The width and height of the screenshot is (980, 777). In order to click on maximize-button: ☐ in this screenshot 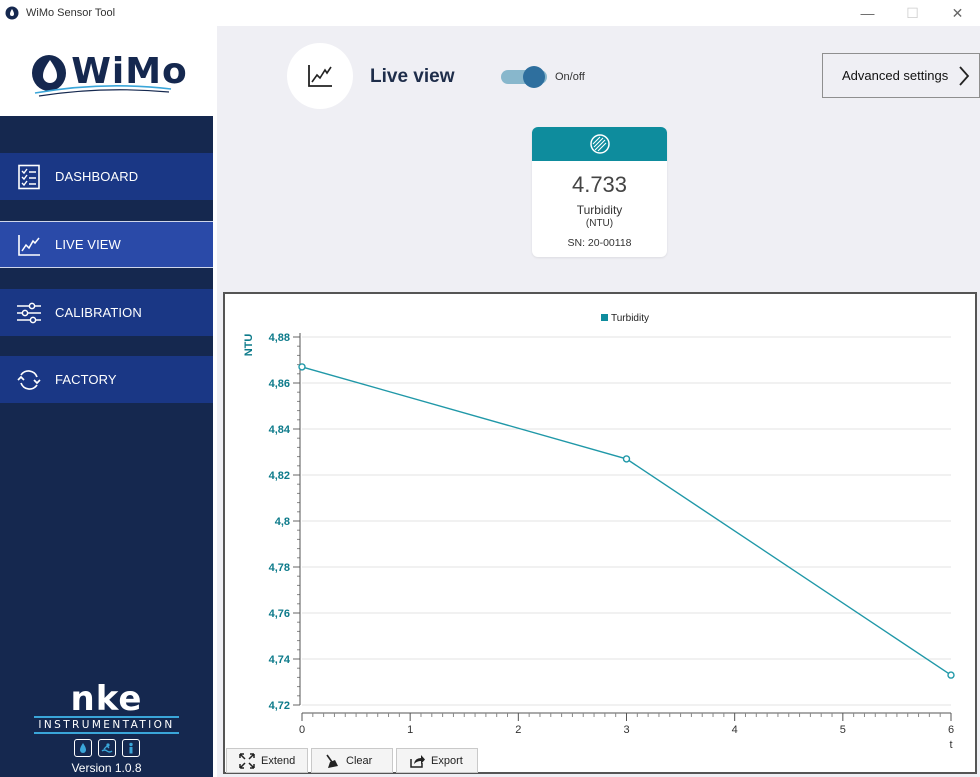, I will do `click(912, 12)`.